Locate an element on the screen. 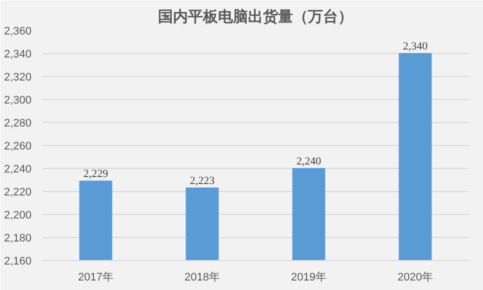  y-tick-label: 2,200 is located at coordinates (18, 216).